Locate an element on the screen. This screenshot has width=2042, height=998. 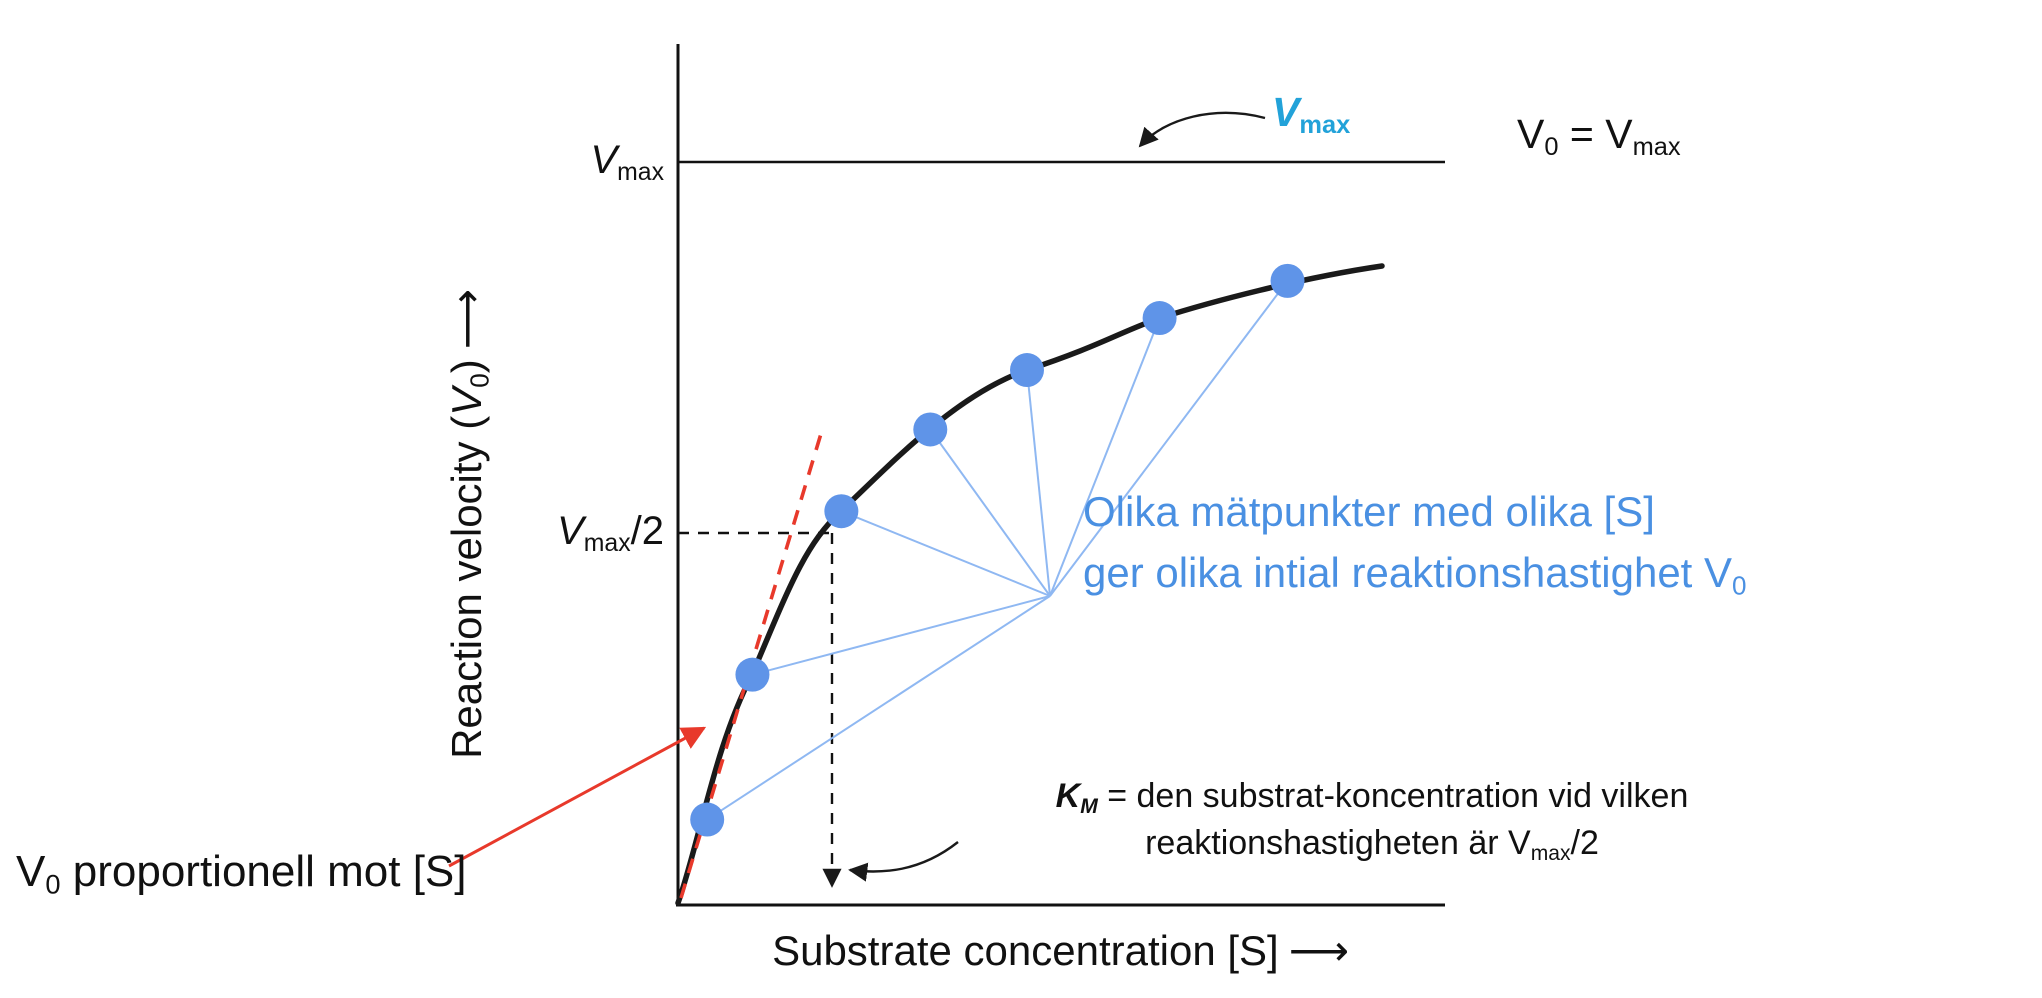
initial-slope-arrow is located at coordinates (577, 797).